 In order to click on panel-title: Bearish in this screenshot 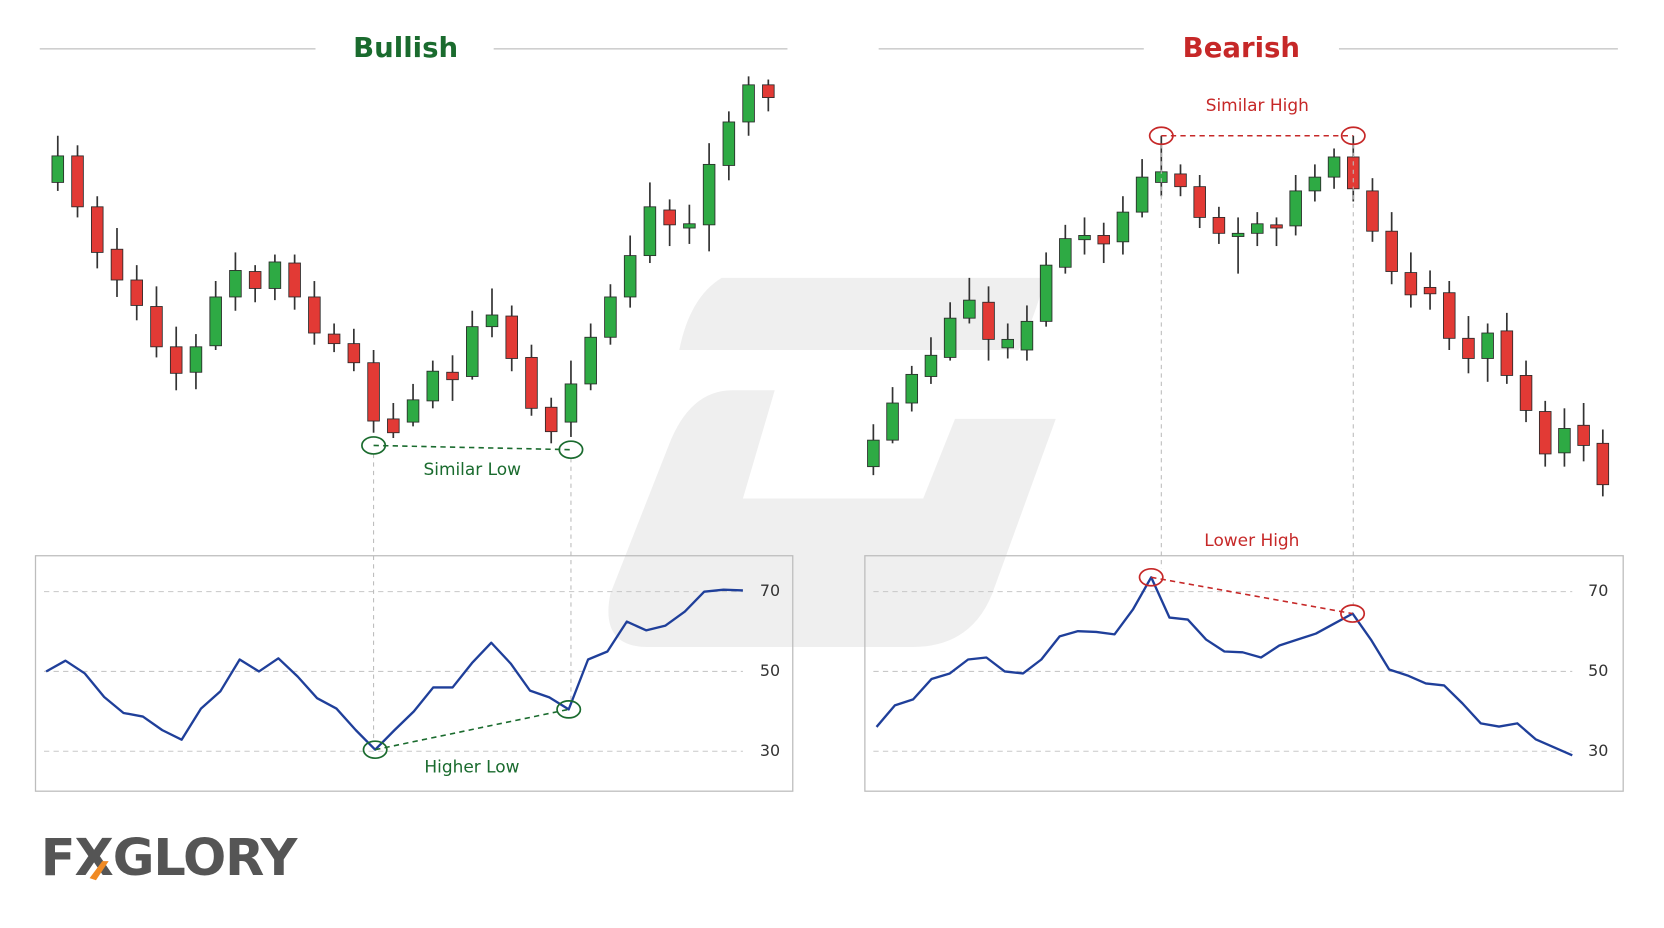, I will do `click(1241, 47)`.